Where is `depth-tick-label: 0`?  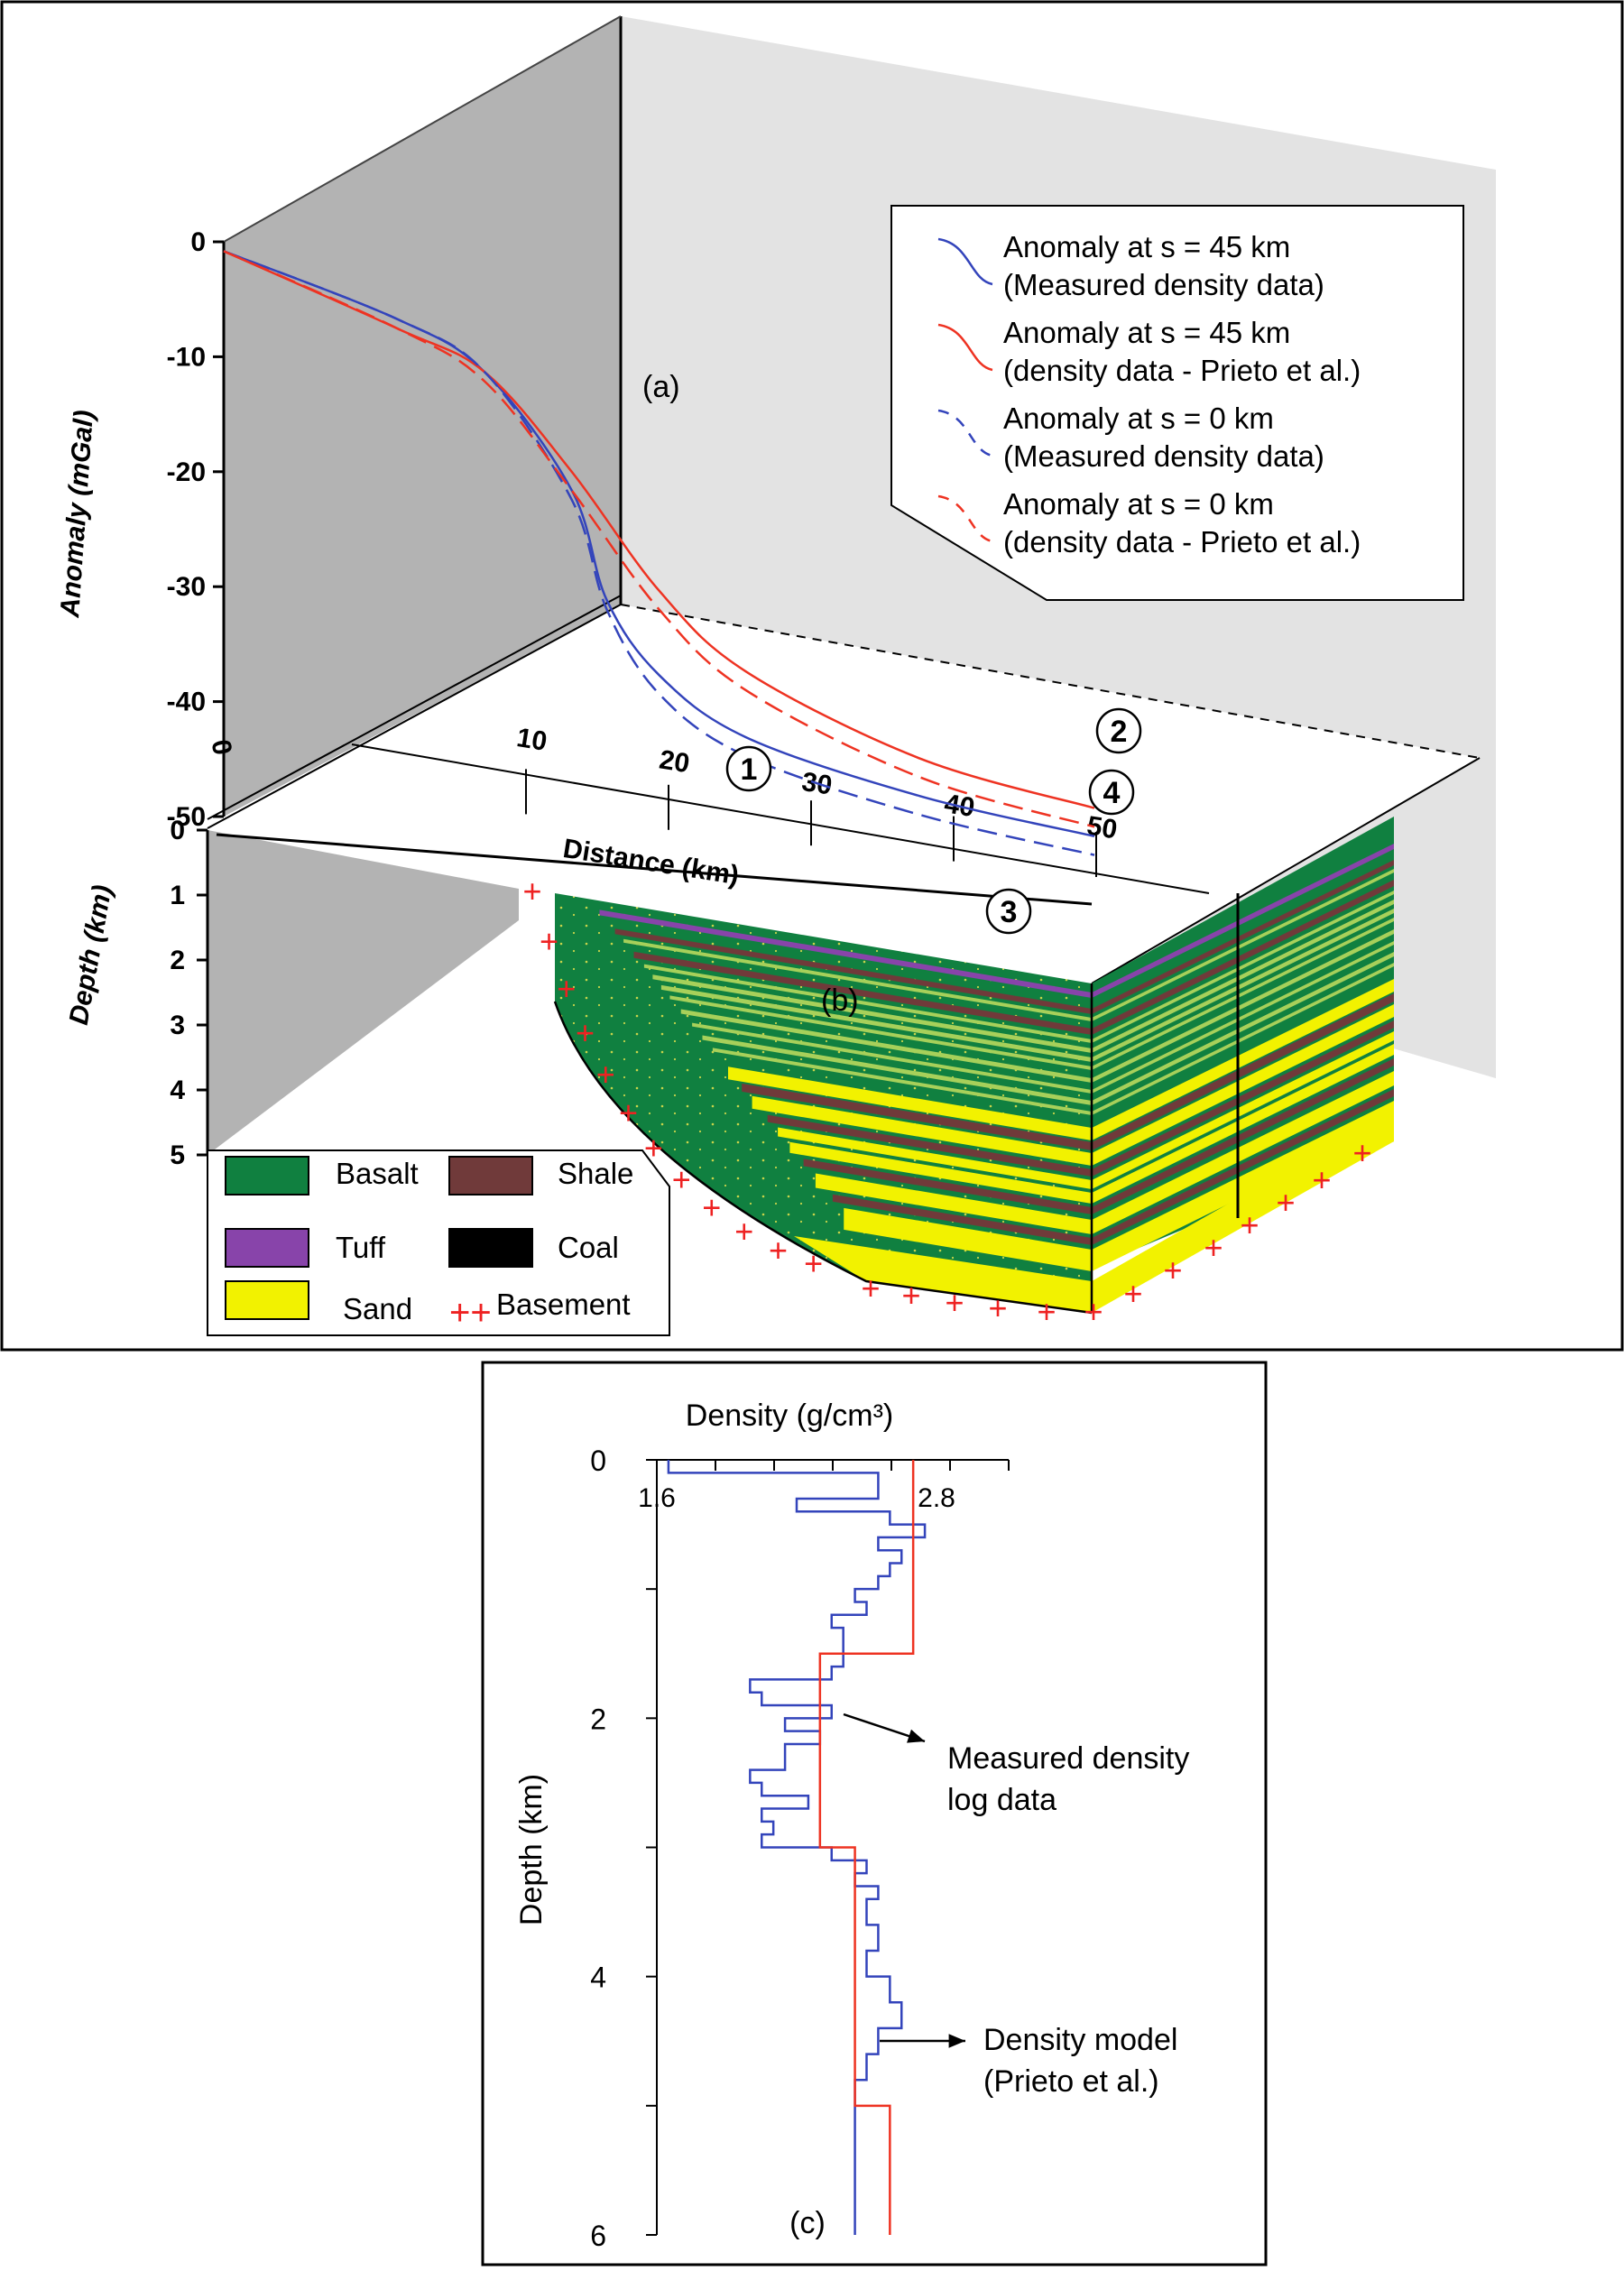
depth-tick-label: 0 is located at coordinates (177, 830).